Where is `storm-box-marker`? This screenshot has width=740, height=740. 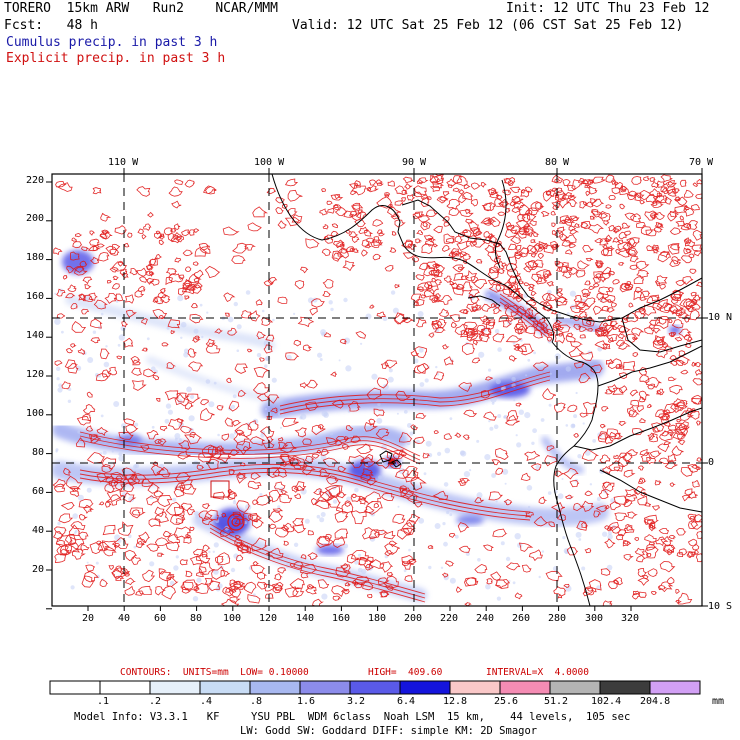
storm-box-marker is located at coordinates (220, 489).